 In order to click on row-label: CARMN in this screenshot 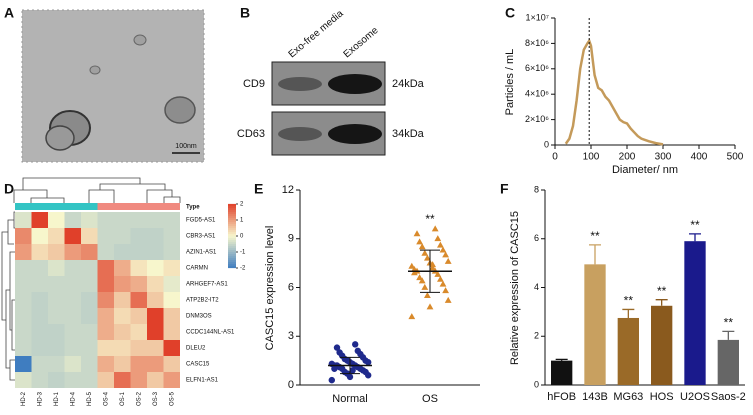, I will do `click(197, 269)`.